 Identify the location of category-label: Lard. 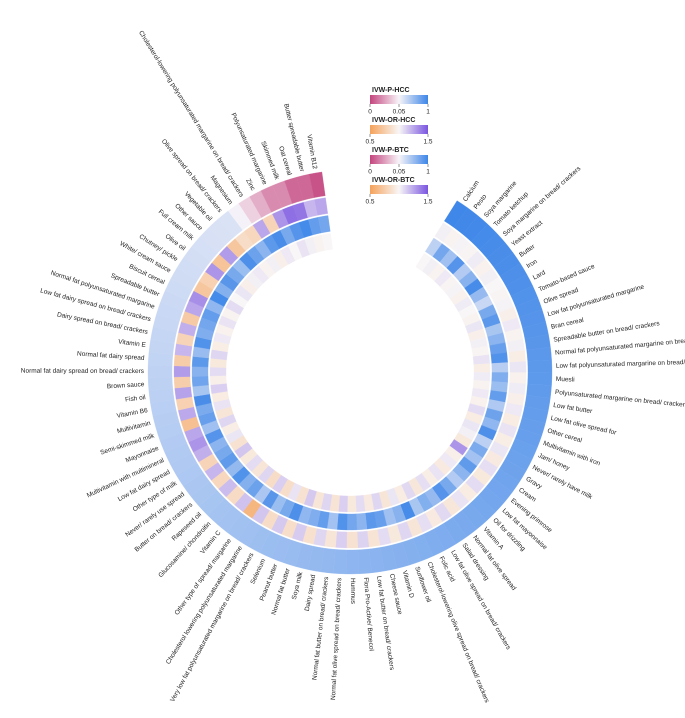
(539, 275).